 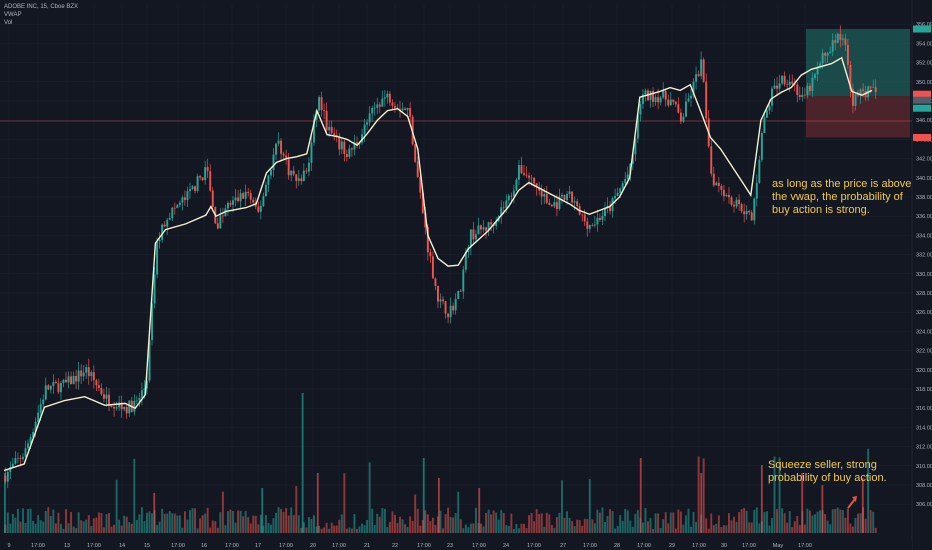 I want to click on price-tick-label: 332.00, so click(x=924, y=256).